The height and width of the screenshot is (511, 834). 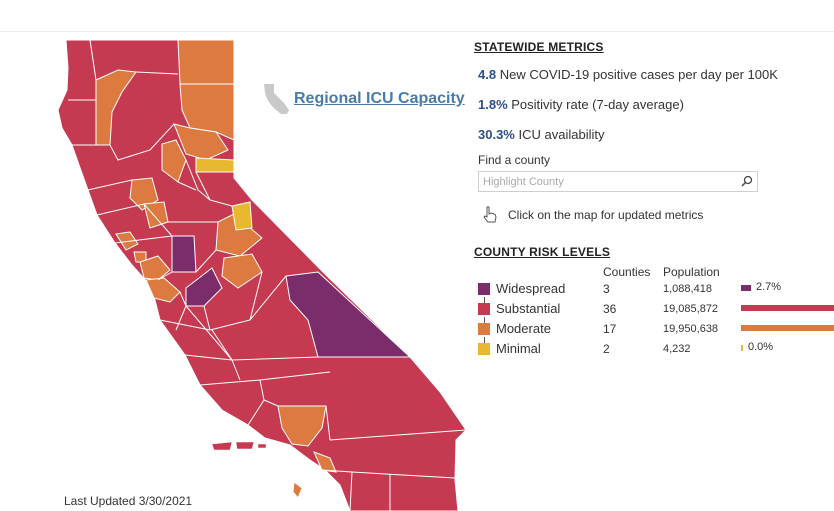 What do you see at coordinates (276, 99) in the screenshot?
I see `california-outline-icon` at bounding box center [276, 99].